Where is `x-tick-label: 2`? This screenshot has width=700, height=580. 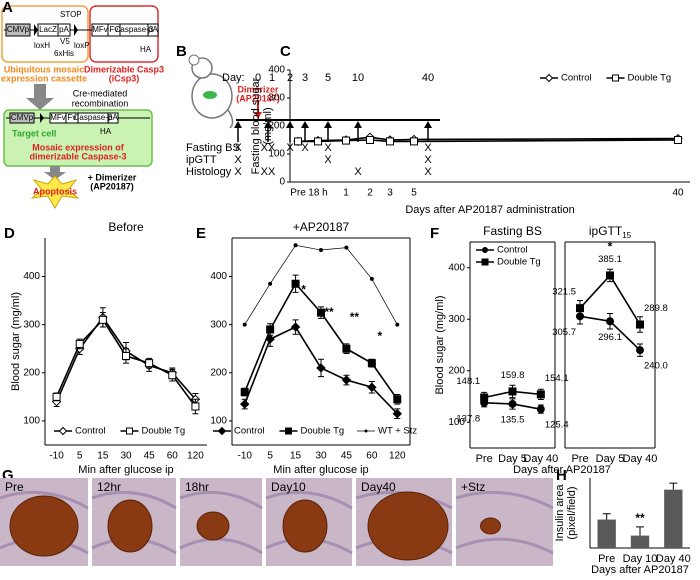
x-tick-label: 2 is located at coordinates (370, 193).